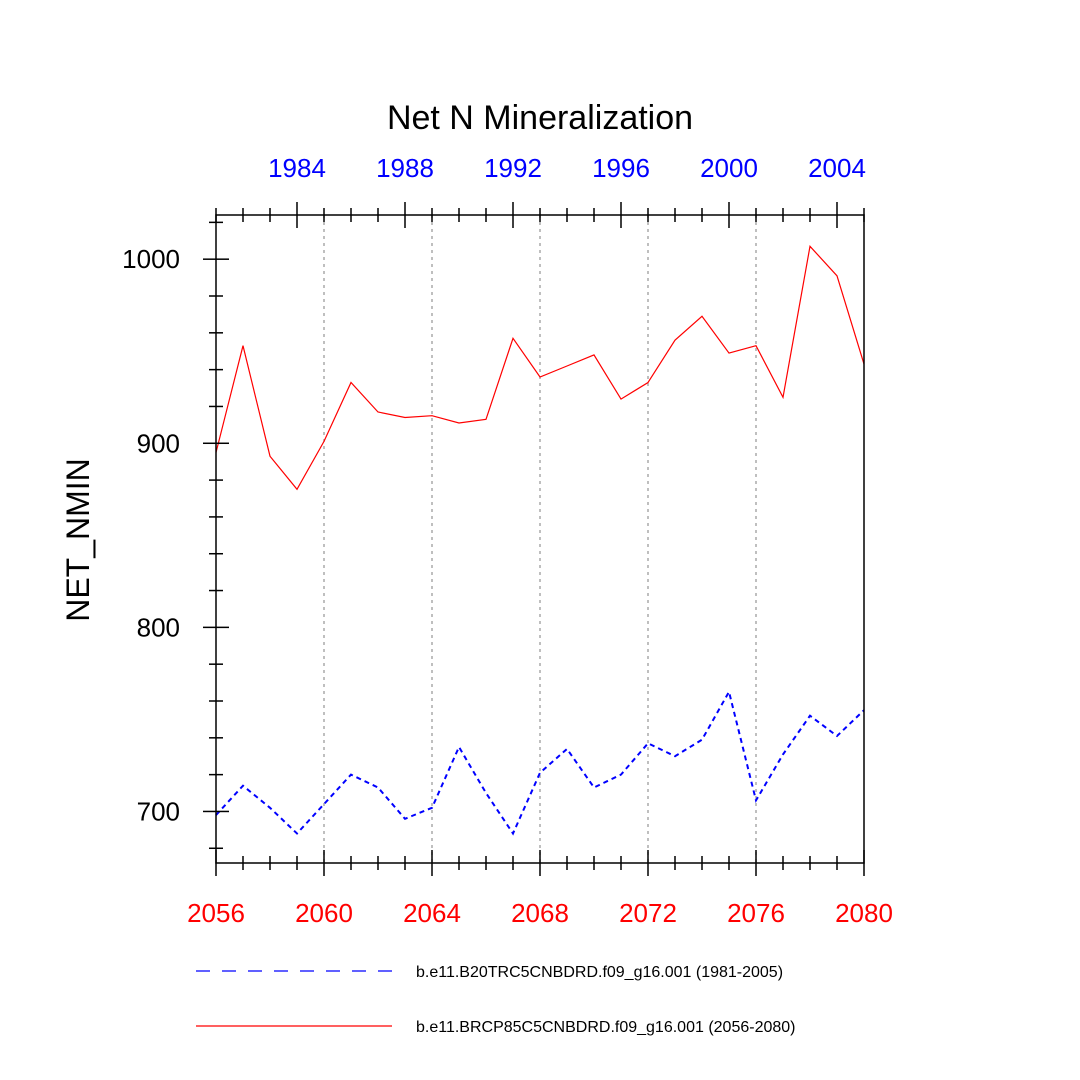 This screenshot has width=1080, height=1080. I want to click on x-bottom-tick-label: 2064, so click(432, 913).